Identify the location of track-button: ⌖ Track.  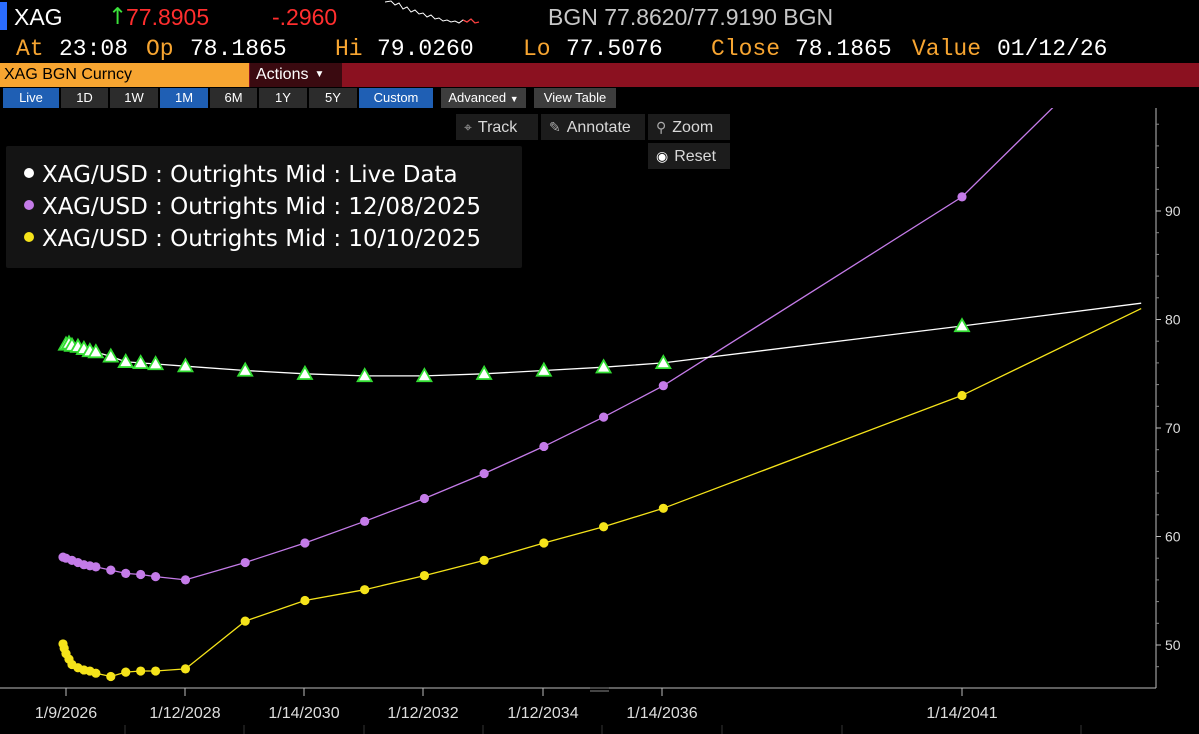
(497, 127).